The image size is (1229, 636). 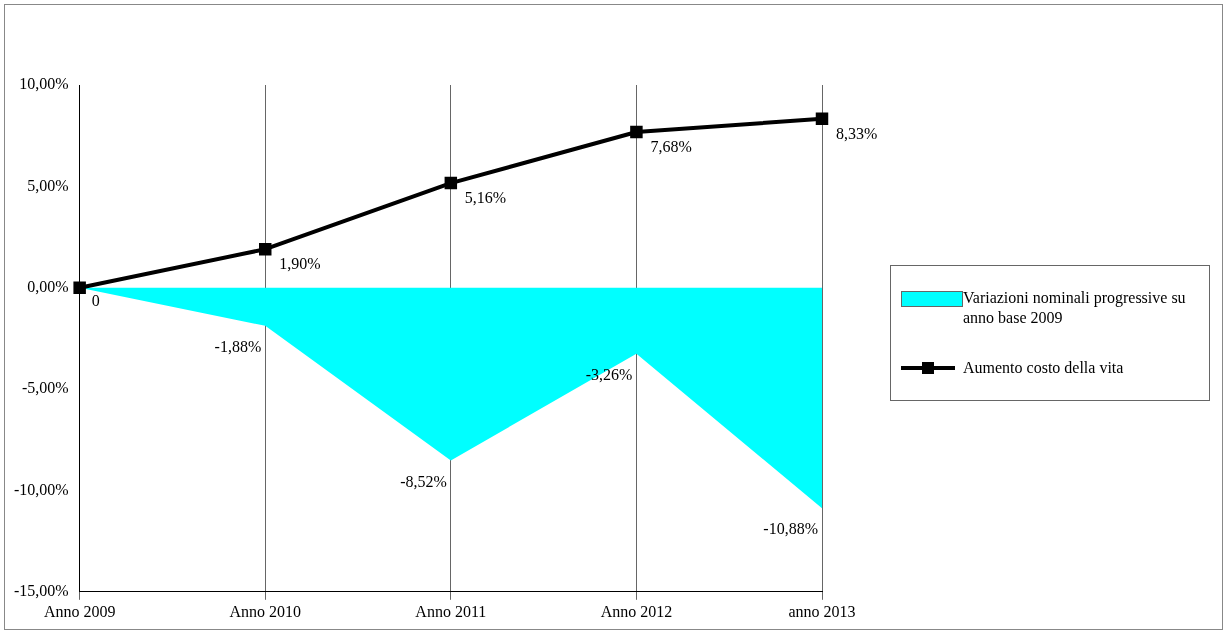 I want to click on y-tick-label: -15,00%, so click(x=41, y=590).